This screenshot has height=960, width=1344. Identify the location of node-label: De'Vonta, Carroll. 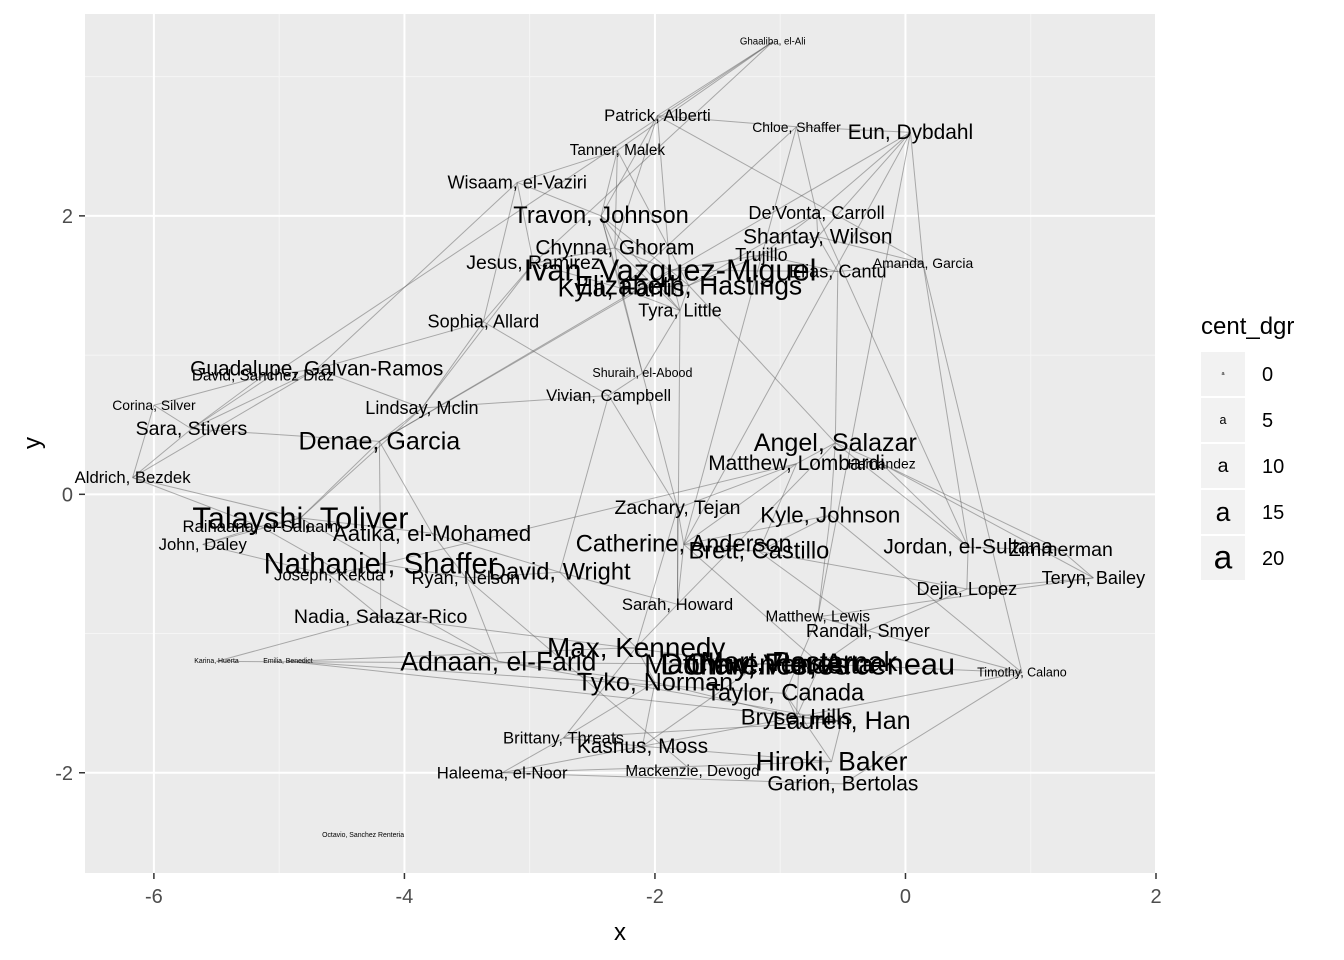
(816, 213).